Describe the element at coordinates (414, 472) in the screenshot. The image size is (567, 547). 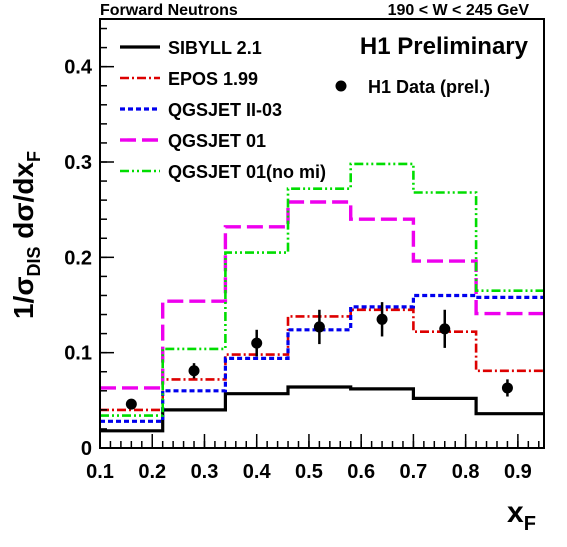
I see `x-tick-label: 0.7` at that location.